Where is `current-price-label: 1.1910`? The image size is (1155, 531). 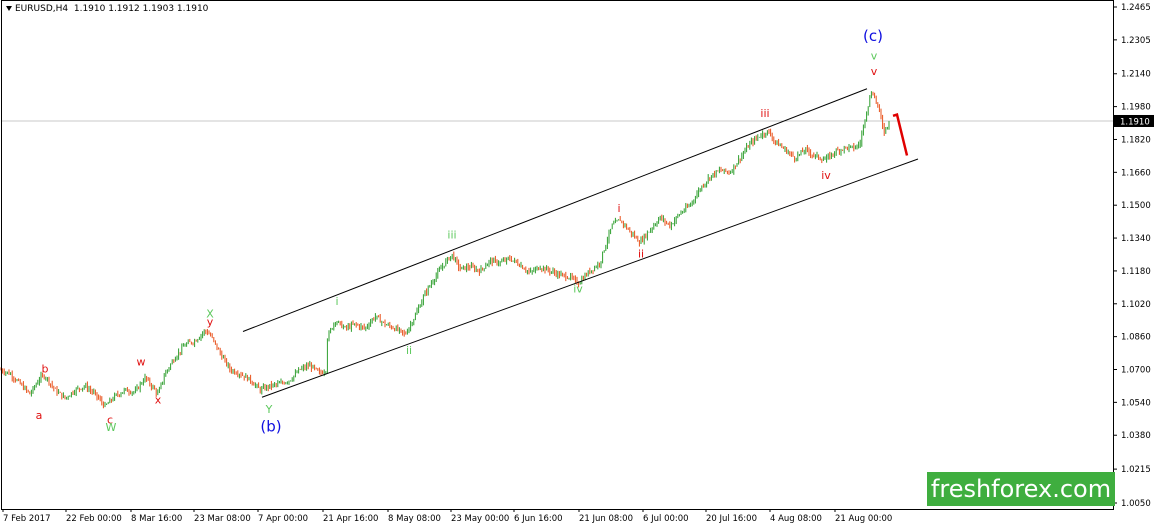
current-price-label: 1.1910 is located at coordinates (1135, 122).